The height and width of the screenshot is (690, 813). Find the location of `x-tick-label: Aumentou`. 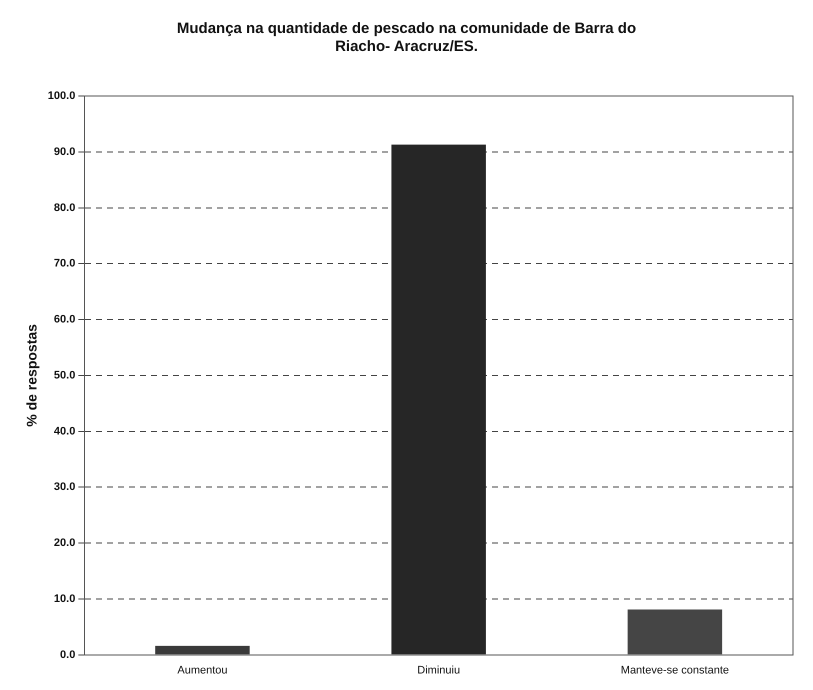

x-tick-label: Aumentou is located at coordinates (202, 670).